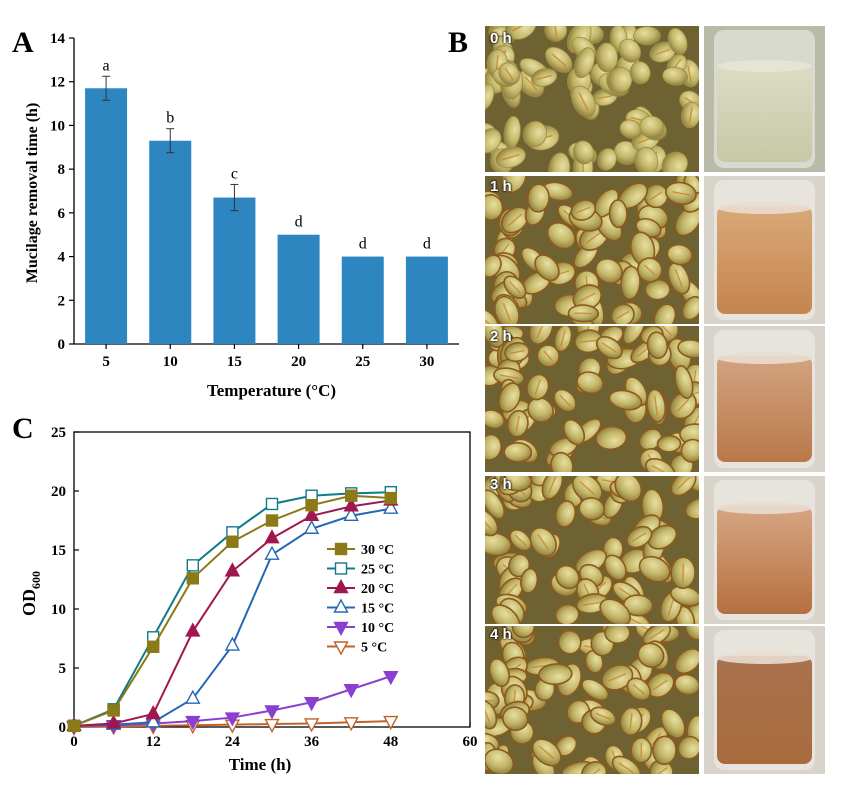  I want to click on legend-label: 5 °C, so click(374, 648).